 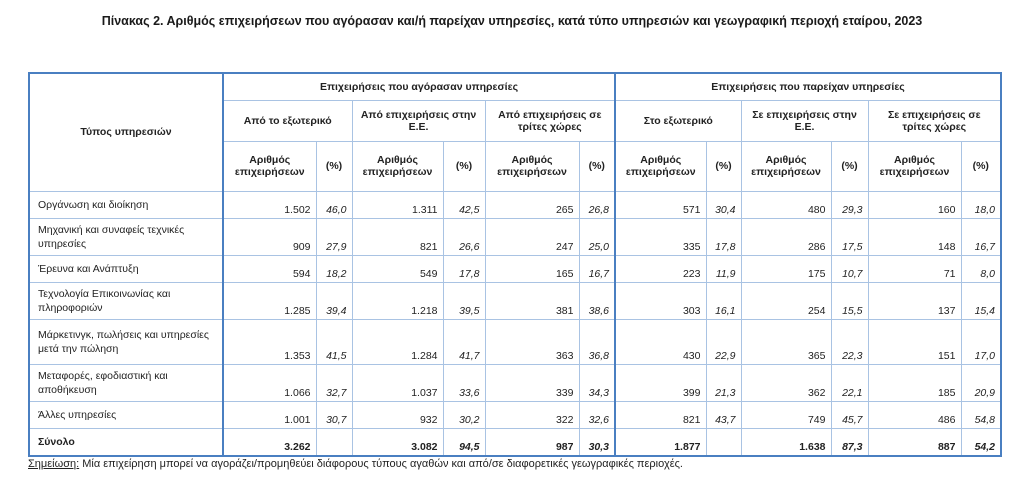 What do you see at coordinates (334, 204) in the screenshot?
I see `pct-cell: 46,0` at bounding box center [334, 204].